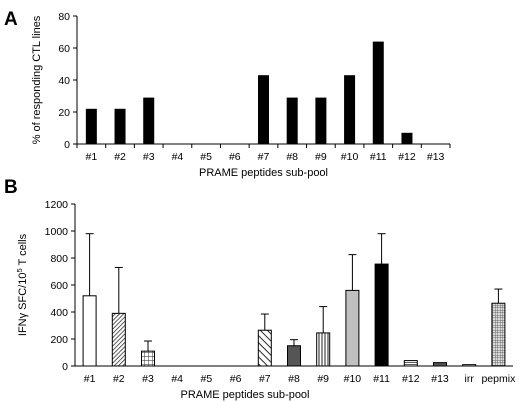 This screenshot has height=402, width=520. What do you see at coordinates (263, 173) in the screenshot?
I see `x-axis-title-a: PRAME peptides sub-pool` at bounding box center [263, 173].